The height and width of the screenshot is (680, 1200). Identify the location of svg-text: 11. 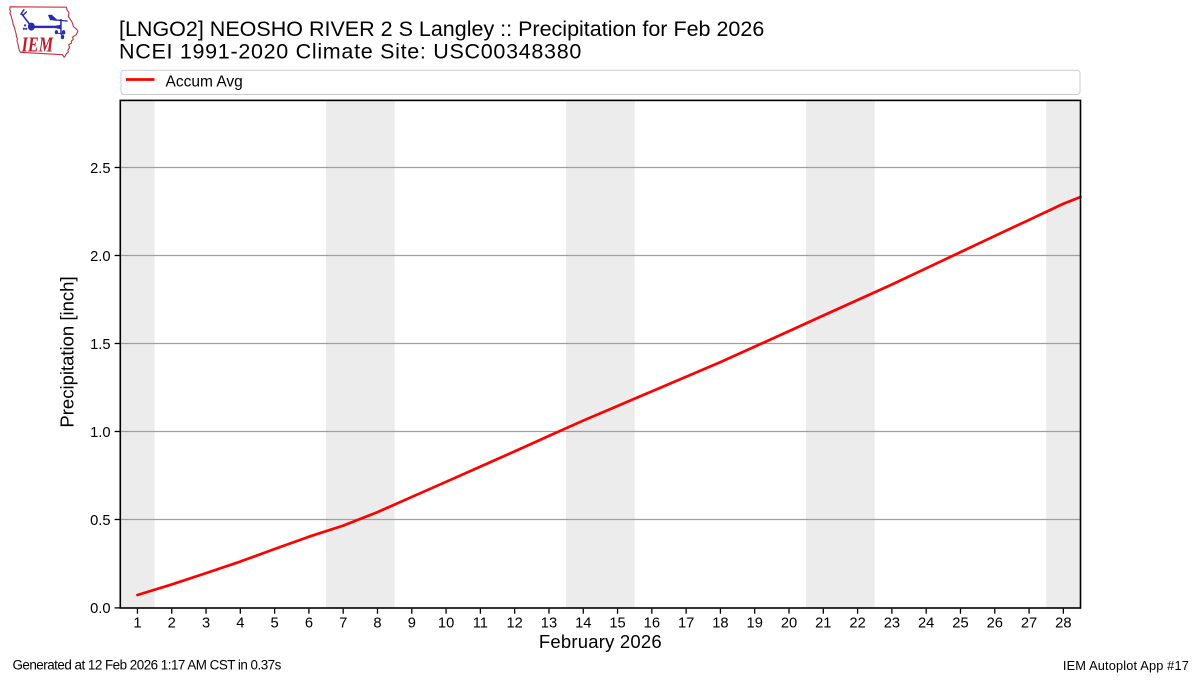
(480, 624).